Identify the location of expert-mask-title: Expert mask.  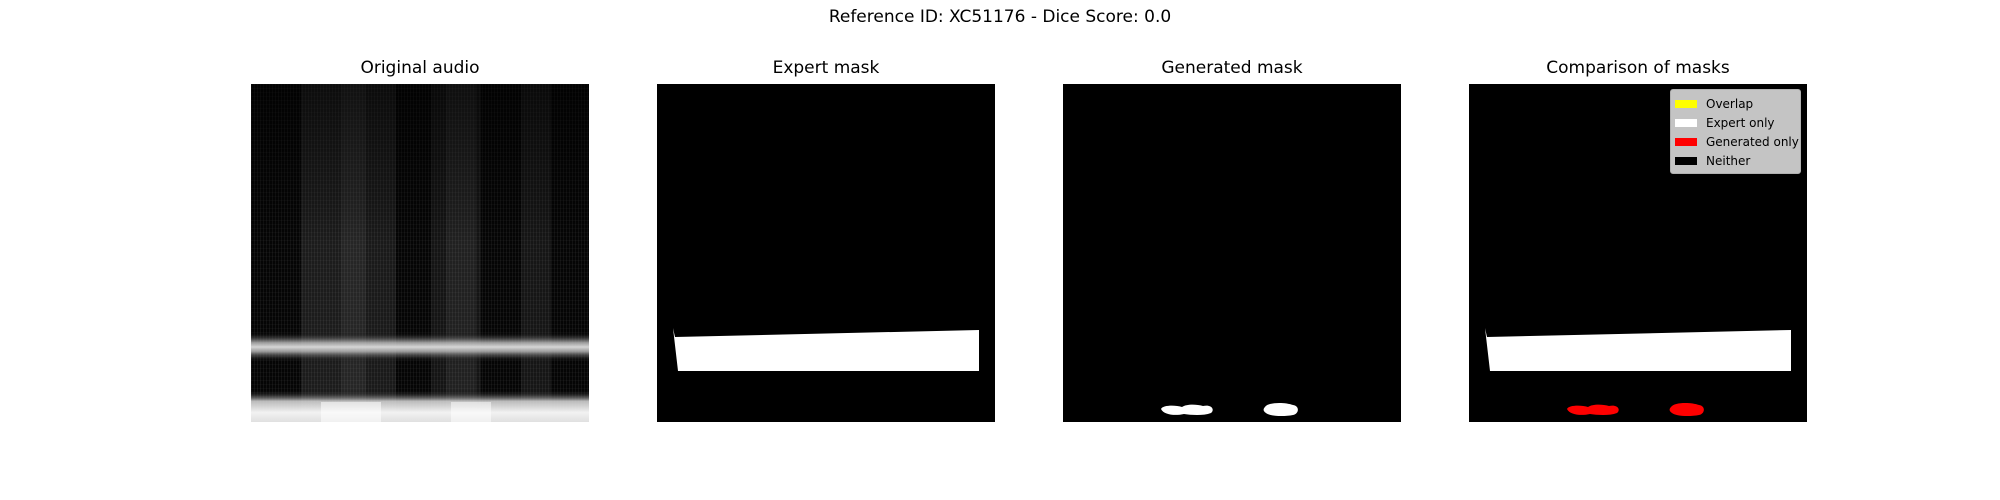
(826, 68).